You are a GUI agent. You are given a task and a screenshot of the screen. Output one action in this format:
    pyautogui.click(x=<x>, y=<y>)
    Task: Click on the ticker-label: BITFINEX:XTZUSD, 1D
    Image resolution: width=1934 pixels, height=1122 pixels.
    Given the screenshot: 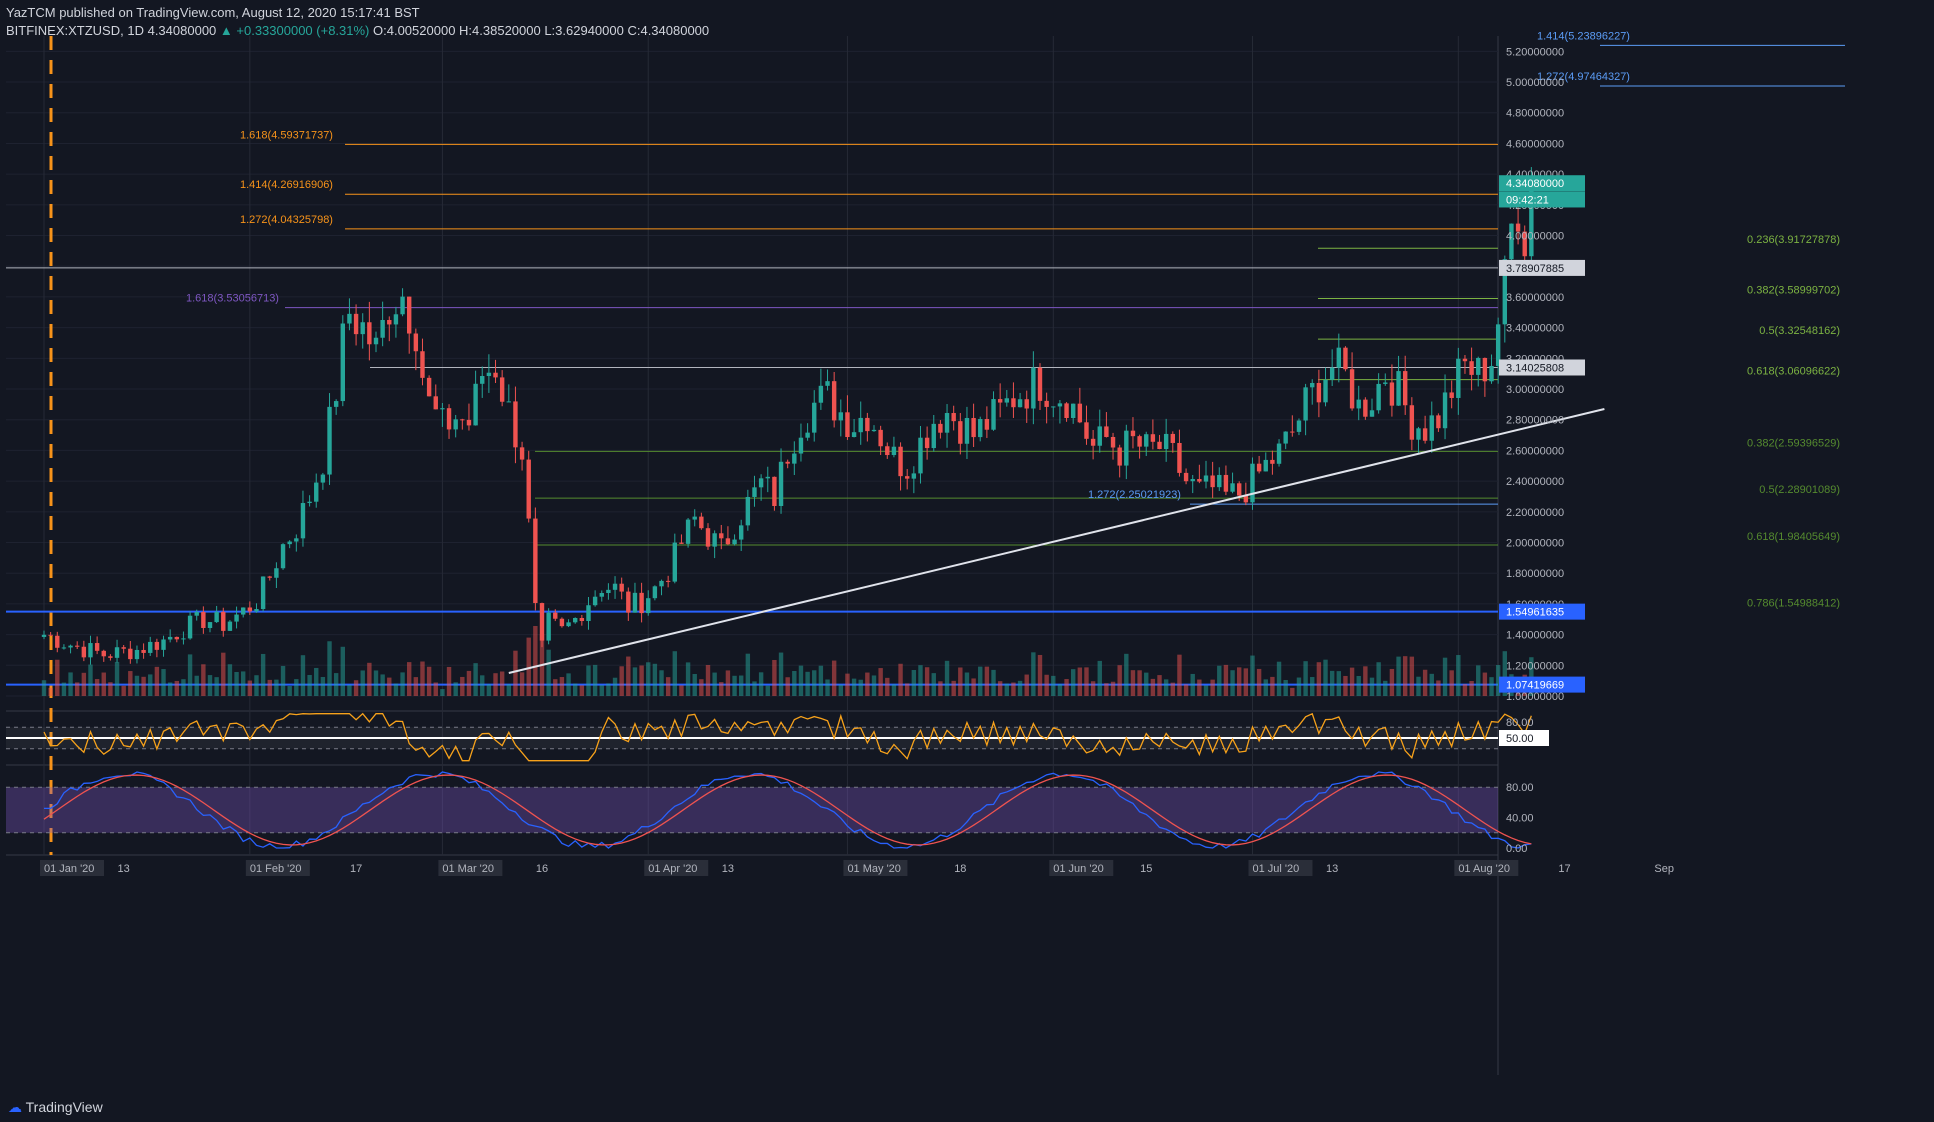 What is the action you would take?
    pyautogui.click(x=75, y=30)
    